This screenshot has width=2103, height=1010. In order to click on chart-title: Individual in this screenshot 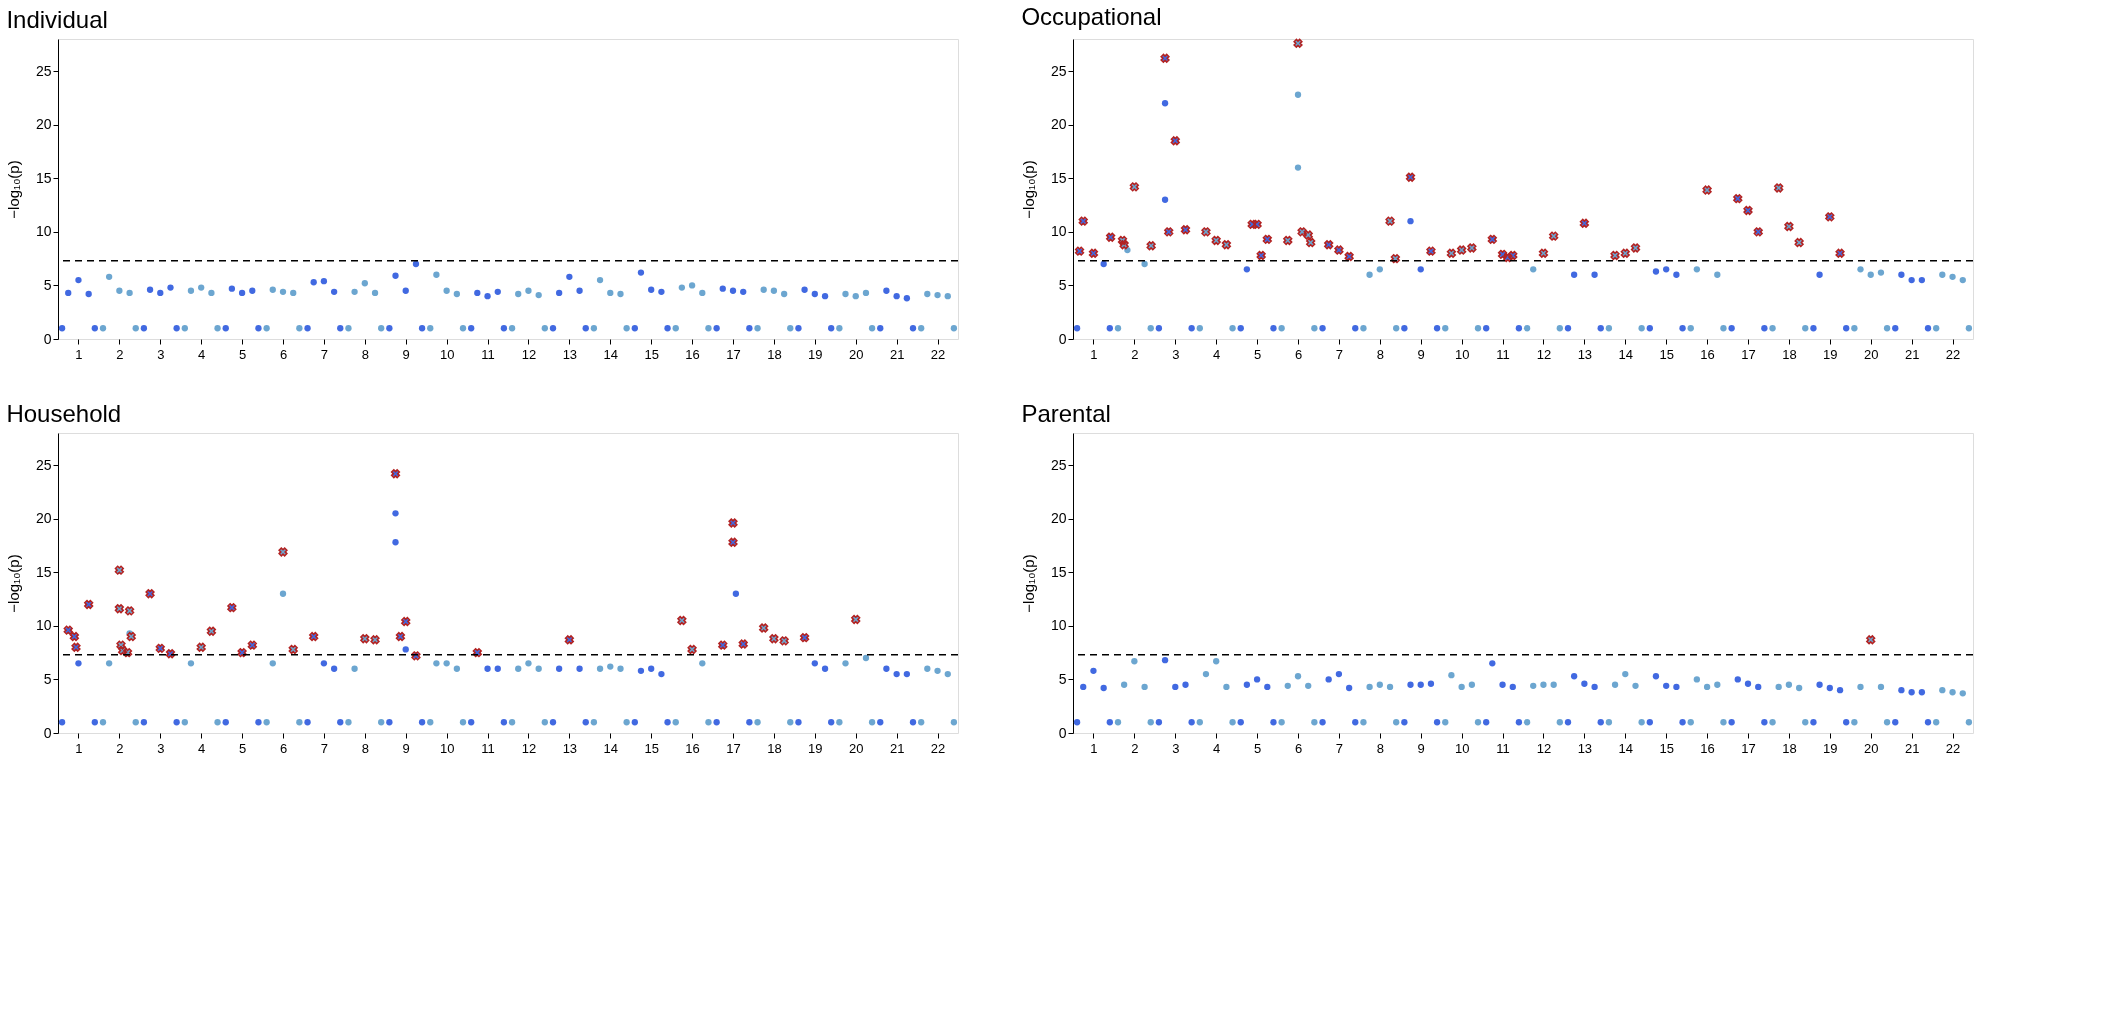, I will do `click(57, 19)`.